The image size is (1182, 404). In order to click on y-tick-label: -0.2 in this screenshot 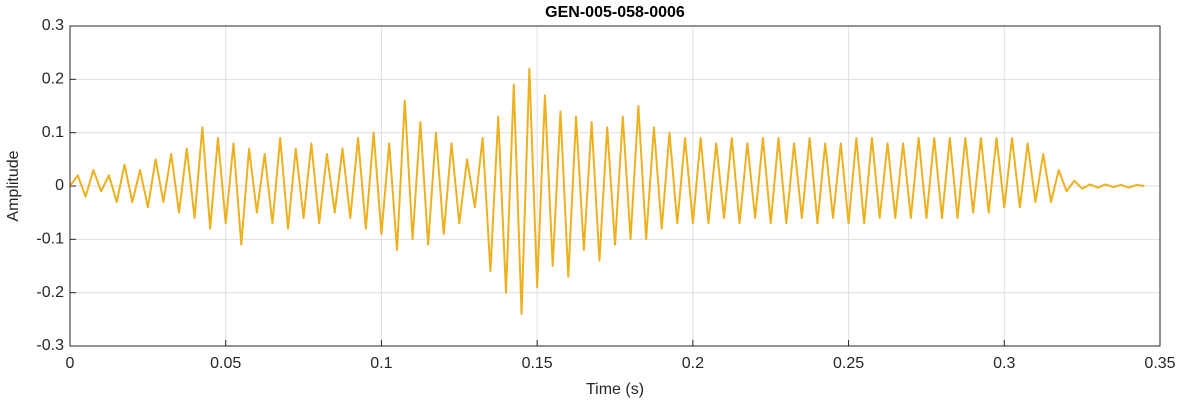, I will do `click(50, 292)`.